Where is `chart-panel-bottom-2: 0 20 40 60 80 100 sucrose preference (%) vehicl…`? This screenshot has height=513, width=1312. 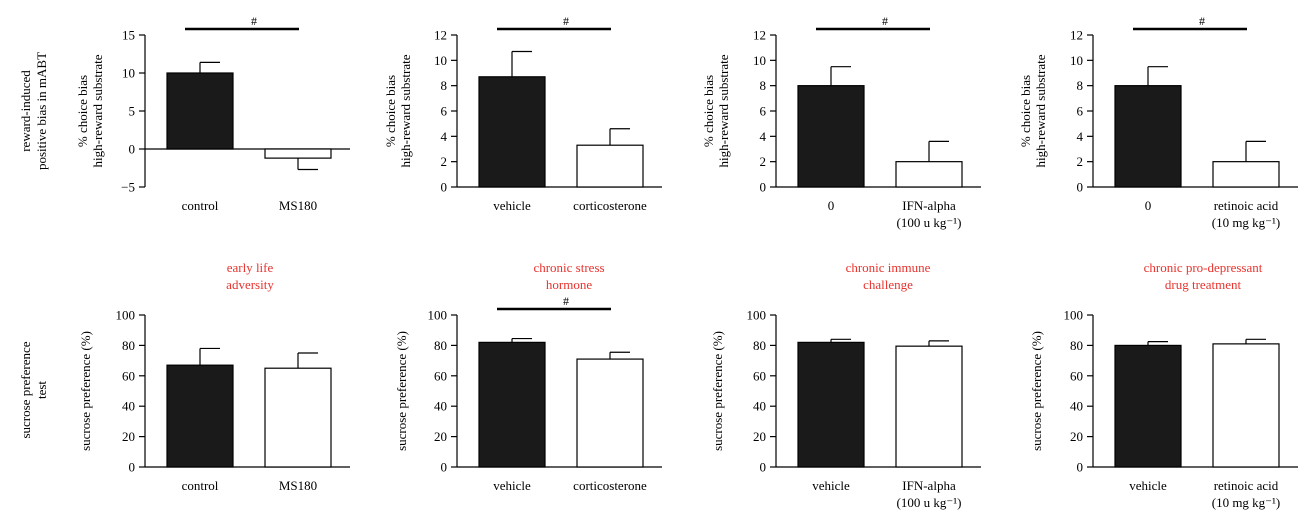 chart-panel-bottom-2: 0 20 40 60 80 100 sucrose preference (%) vehicl… is located at coordinates (528, 393).